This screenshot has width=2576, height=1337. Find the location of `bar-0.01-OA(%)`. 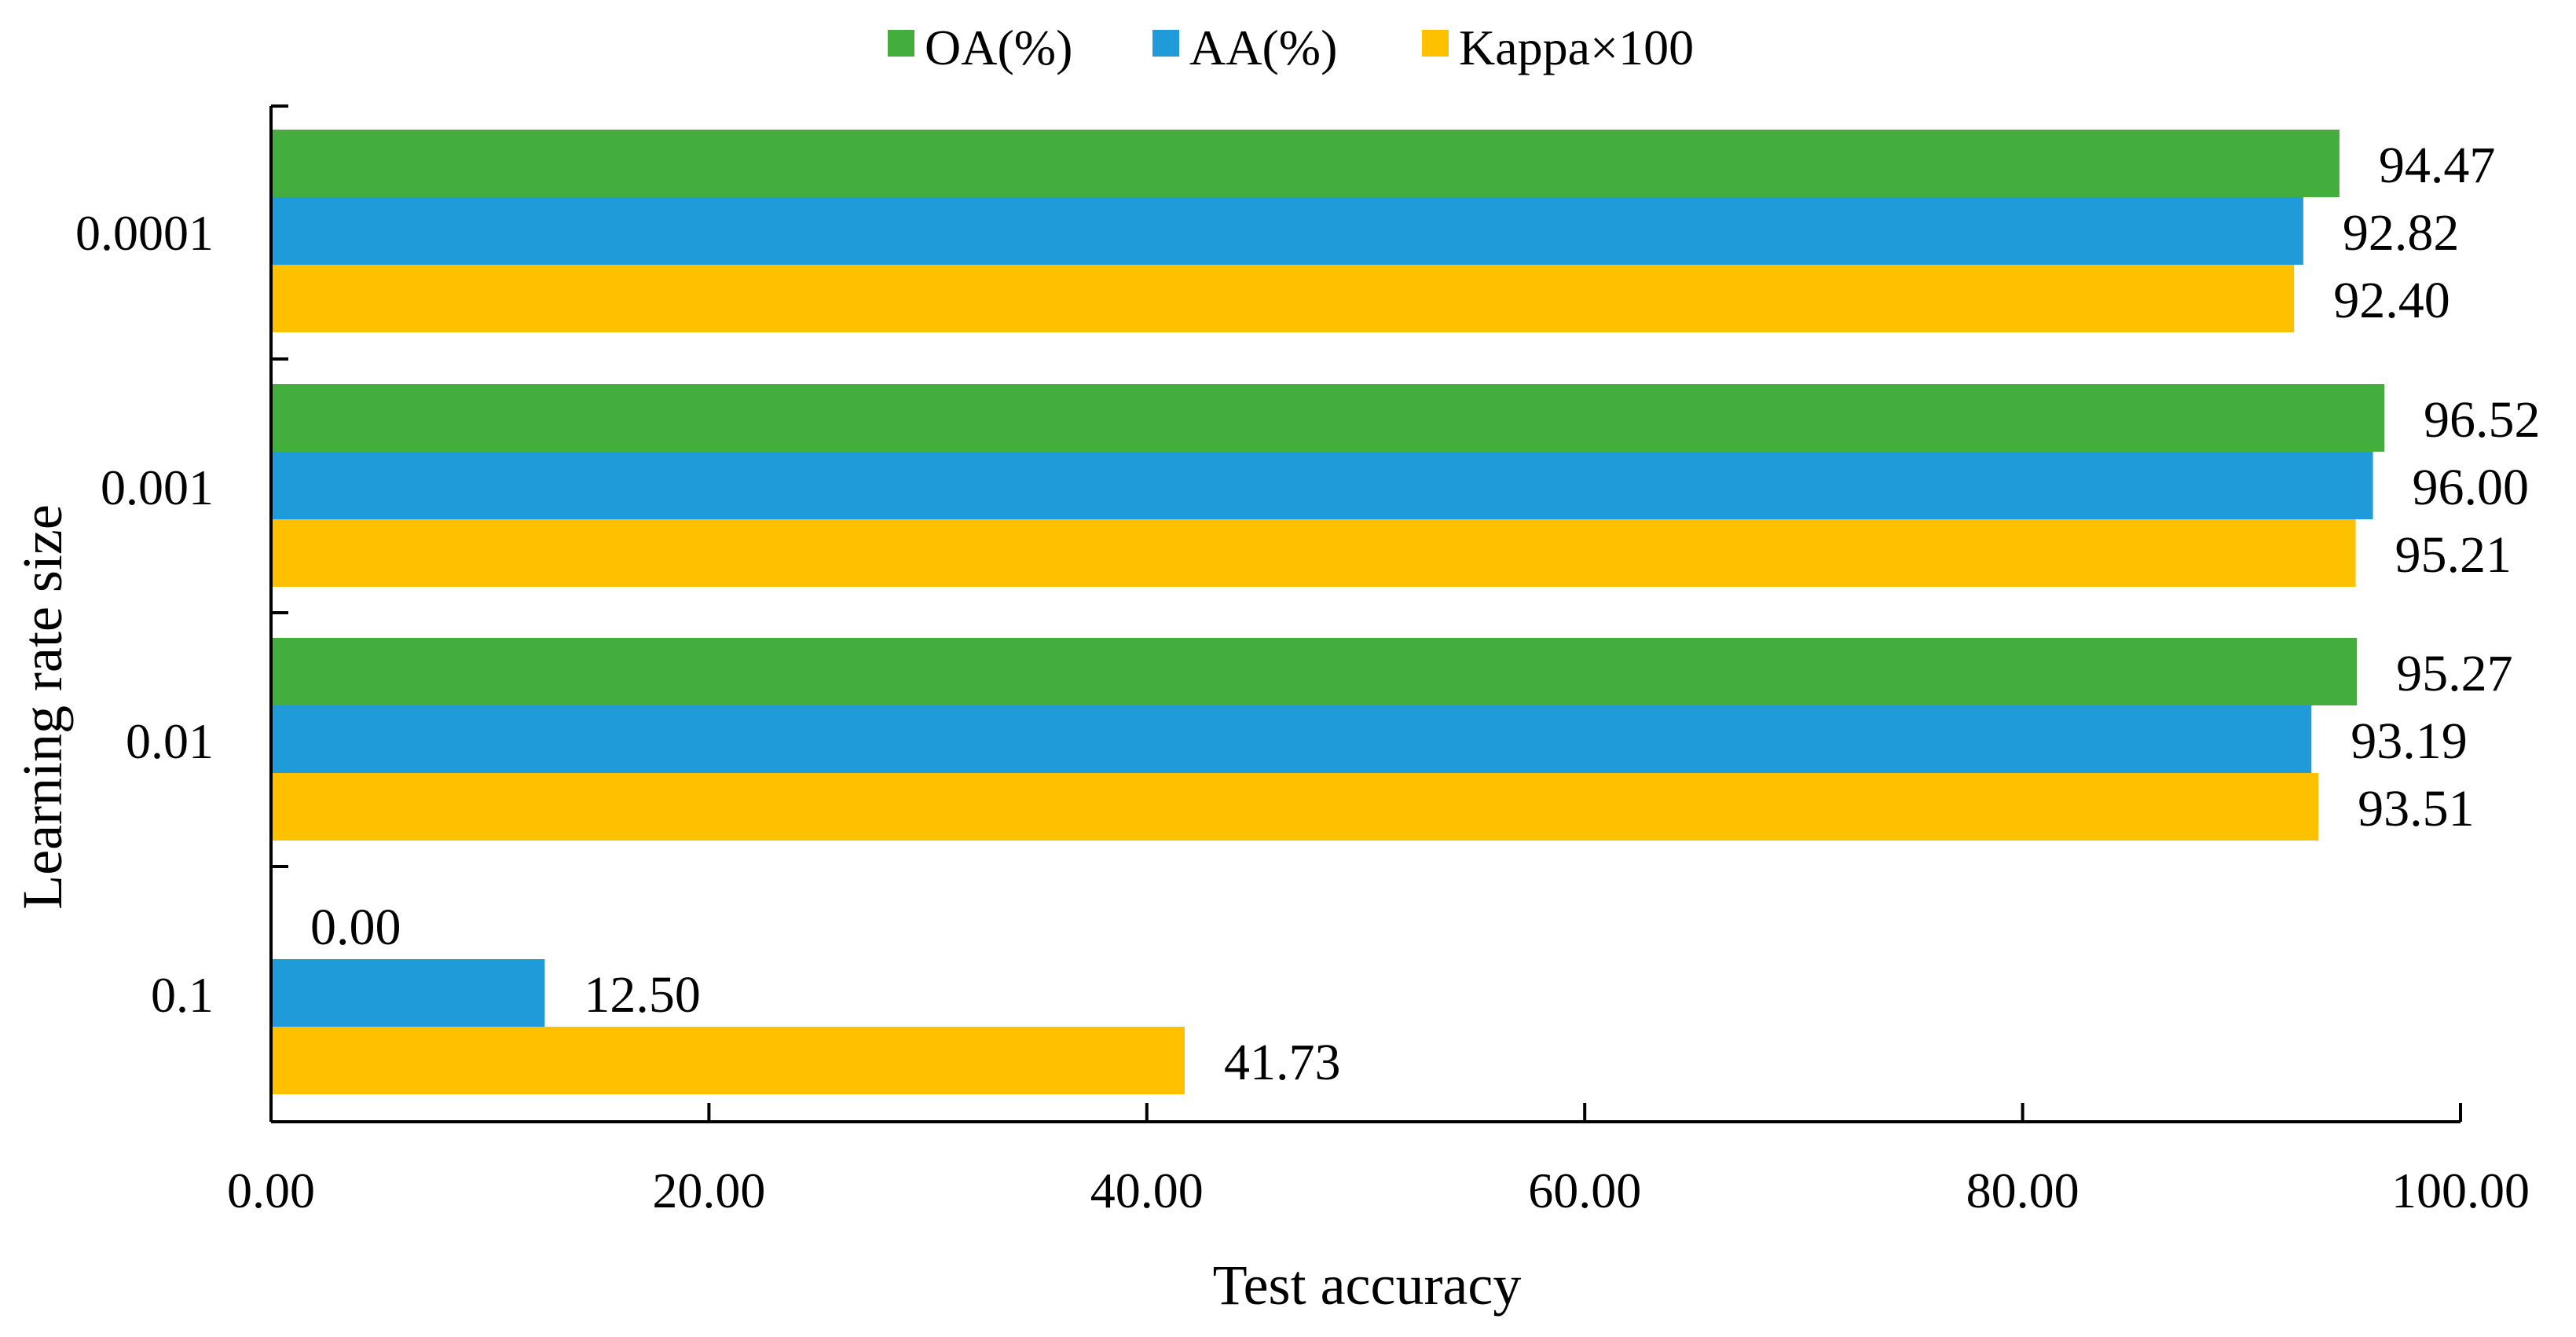

bar-0.01-OA(%) is located at coordinates (1314, 671).